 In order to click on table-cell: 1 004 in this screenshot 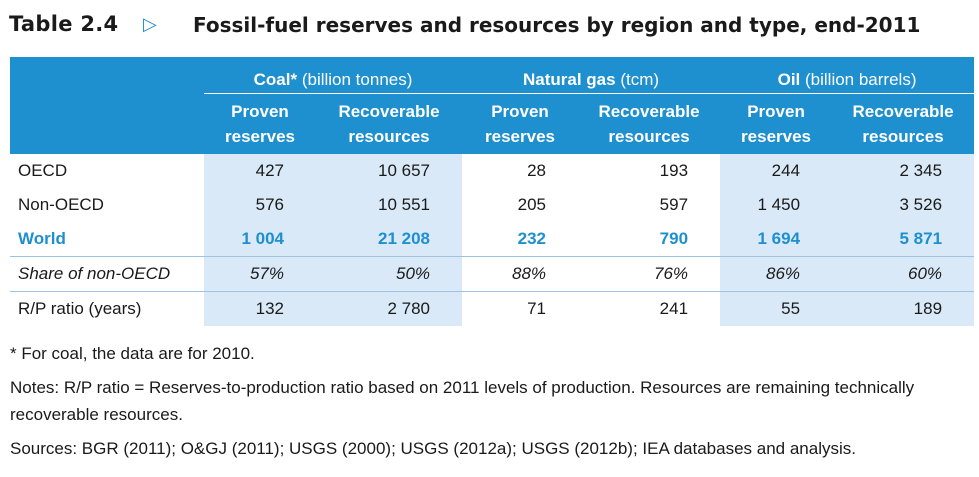, I will do `click(260, 239)`.